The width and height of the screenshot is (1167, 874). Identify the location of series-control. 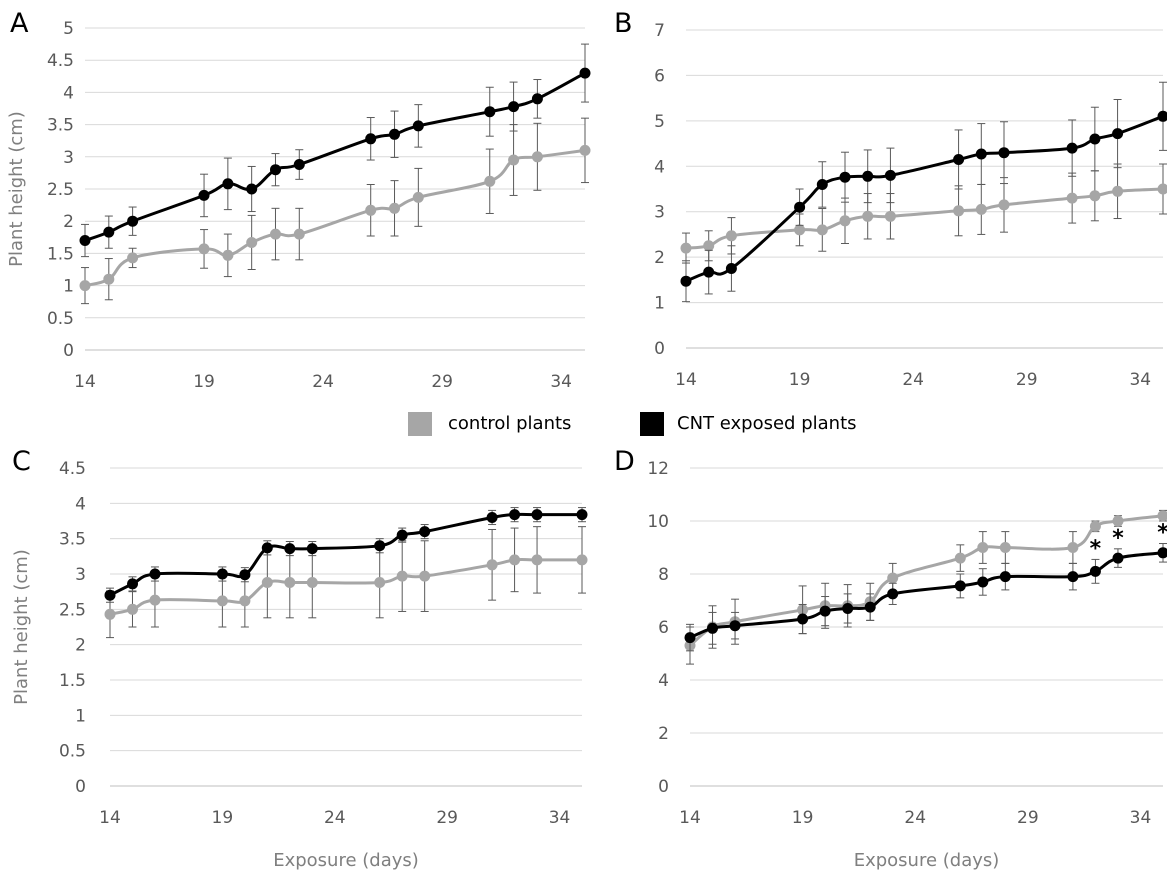
(923, 213).